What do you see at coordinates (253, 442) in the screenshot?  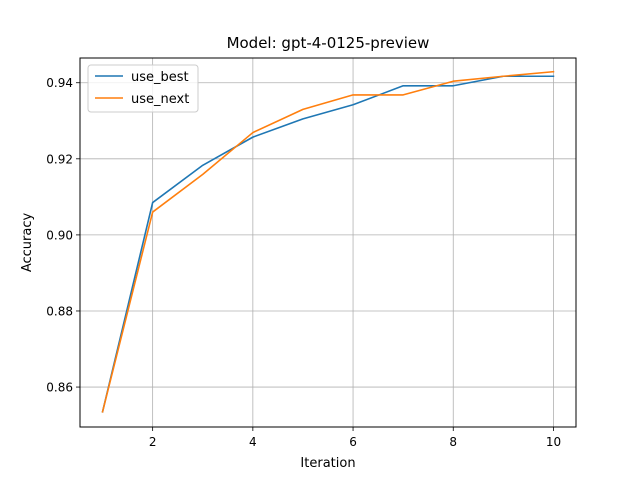 I see `x-tick-label: 4` at bounding box center [253, 442].